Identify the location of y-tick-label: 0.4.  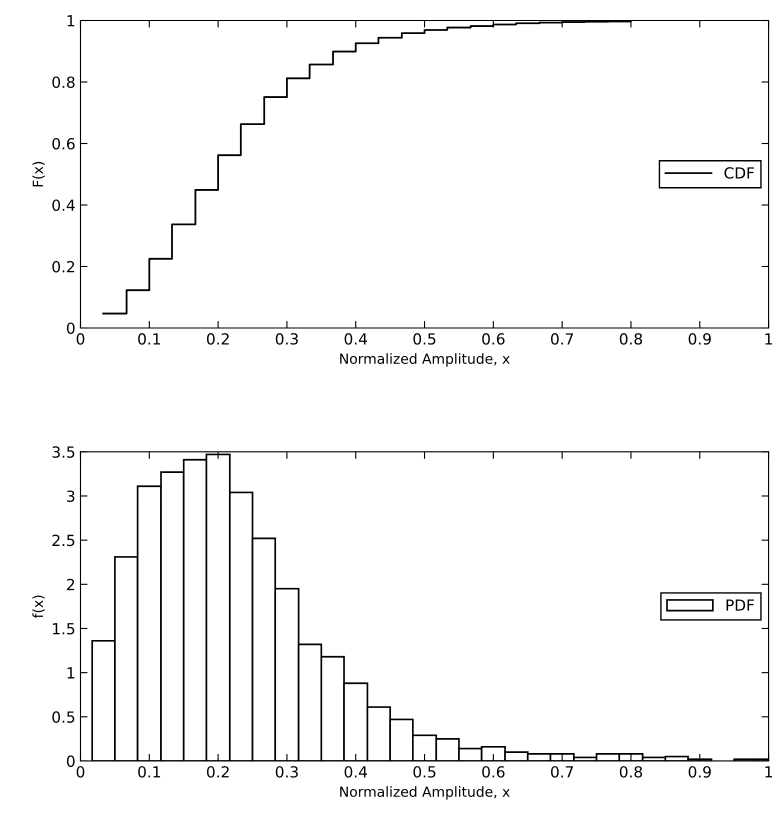
(63, 205).